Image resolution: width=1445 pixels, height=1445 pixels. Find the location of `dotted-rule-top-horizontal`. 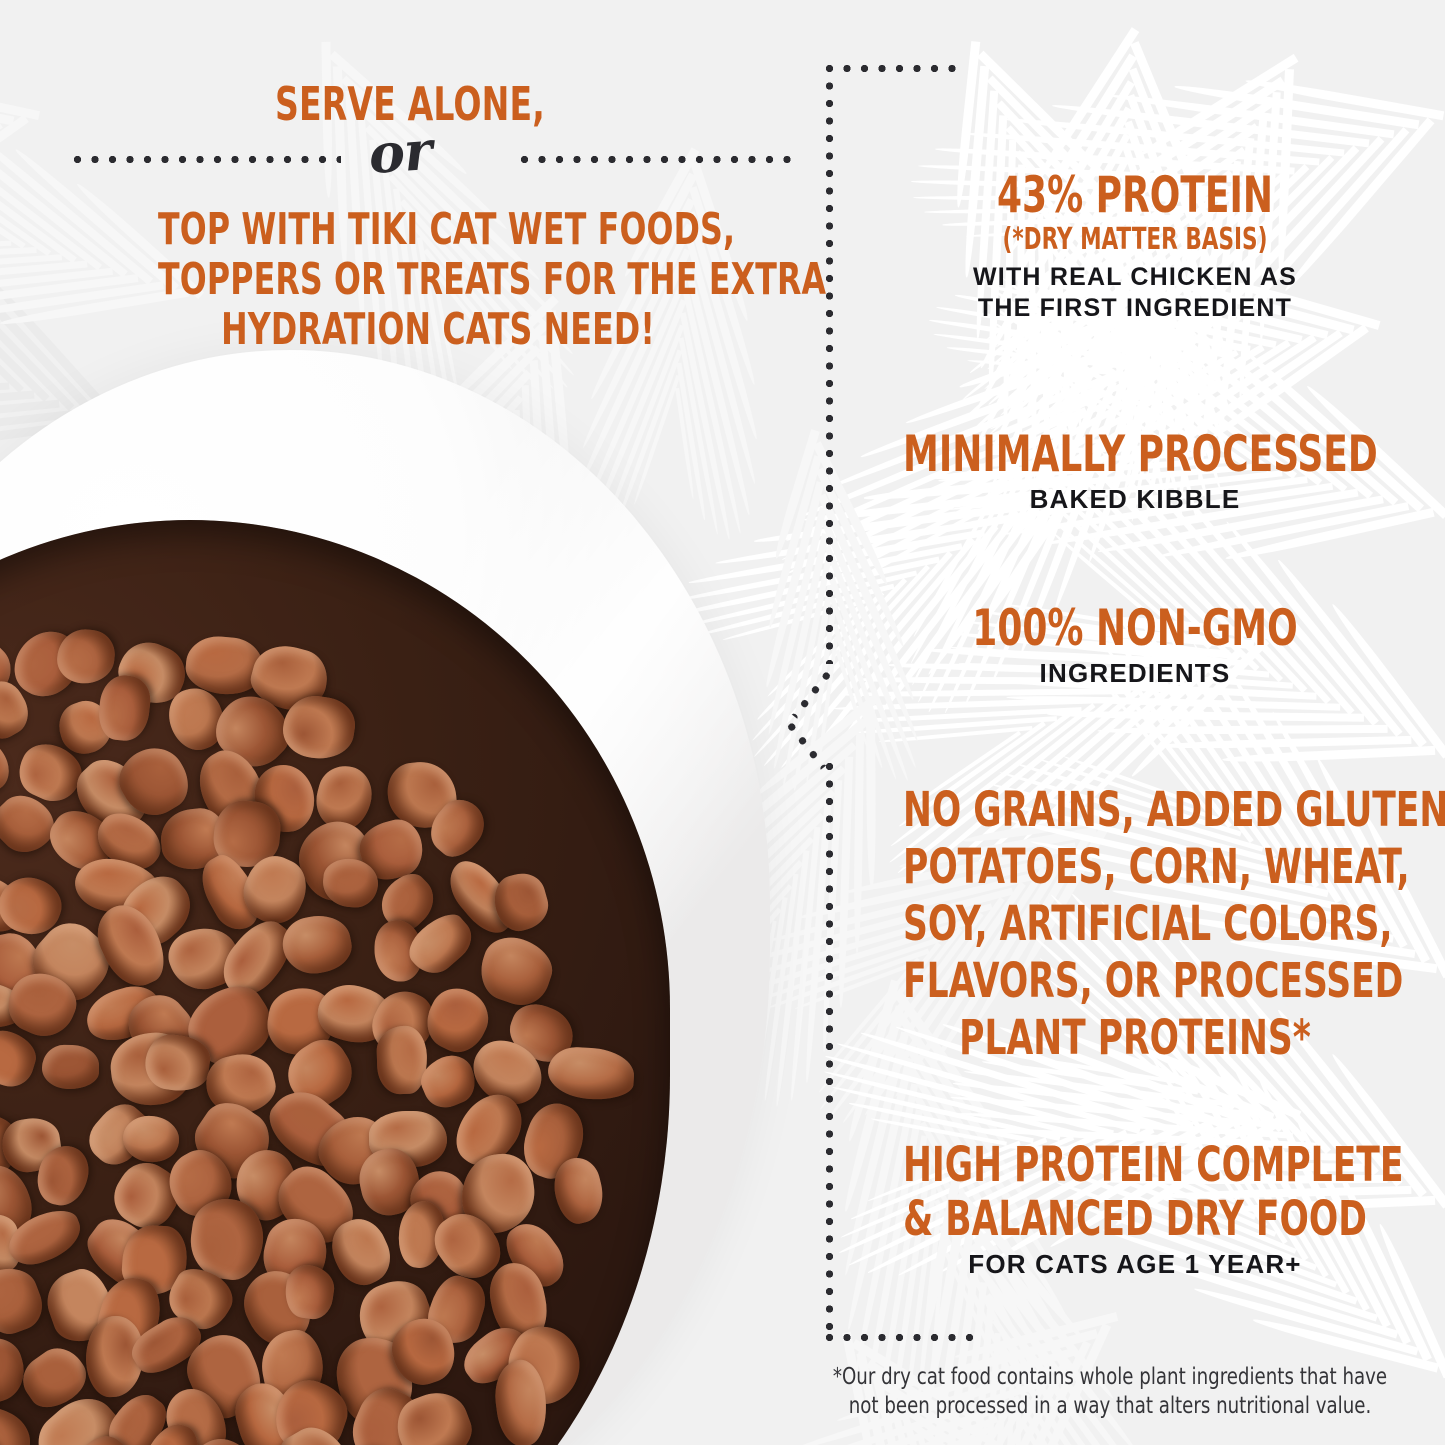

dotted-rule-top-horizontal is located at coordinates (891, 68).